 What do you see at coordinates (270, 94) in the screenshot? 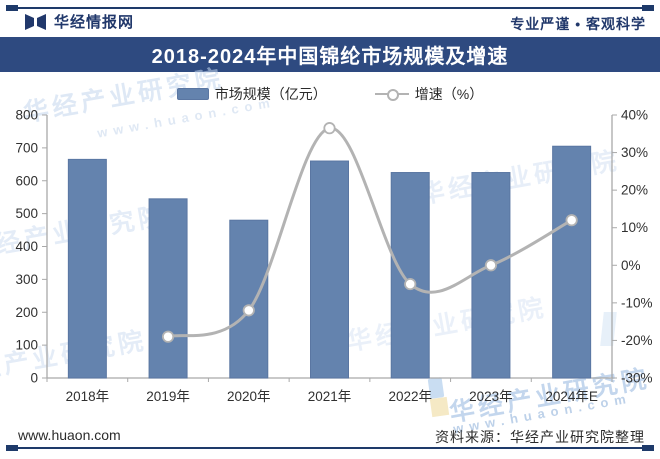
I see `legend-label-market-size: 市场规模（亿元）` at bounding box center [270, 94].